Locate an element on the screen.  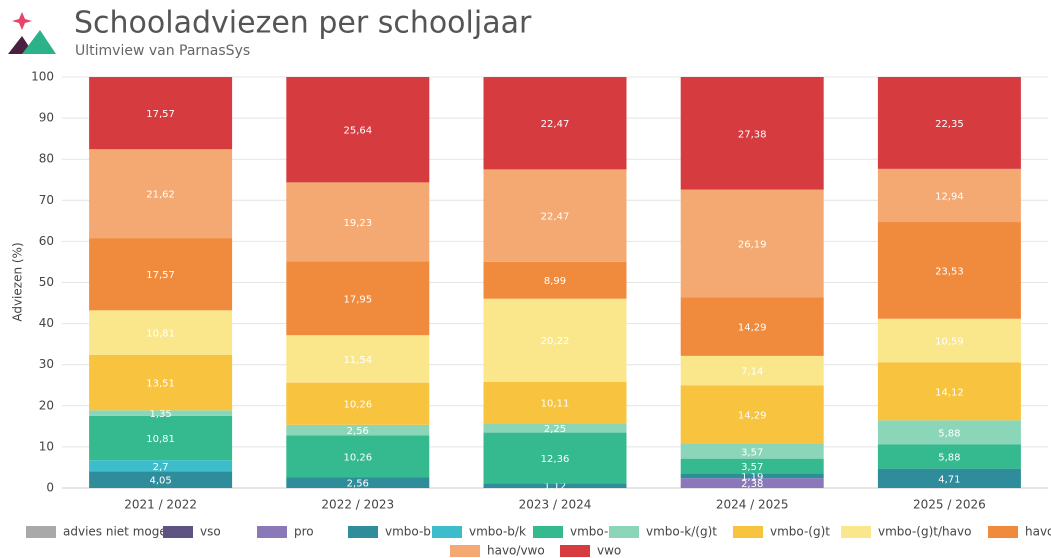
data-label: 1,19 is located at coordinates (752, 477).